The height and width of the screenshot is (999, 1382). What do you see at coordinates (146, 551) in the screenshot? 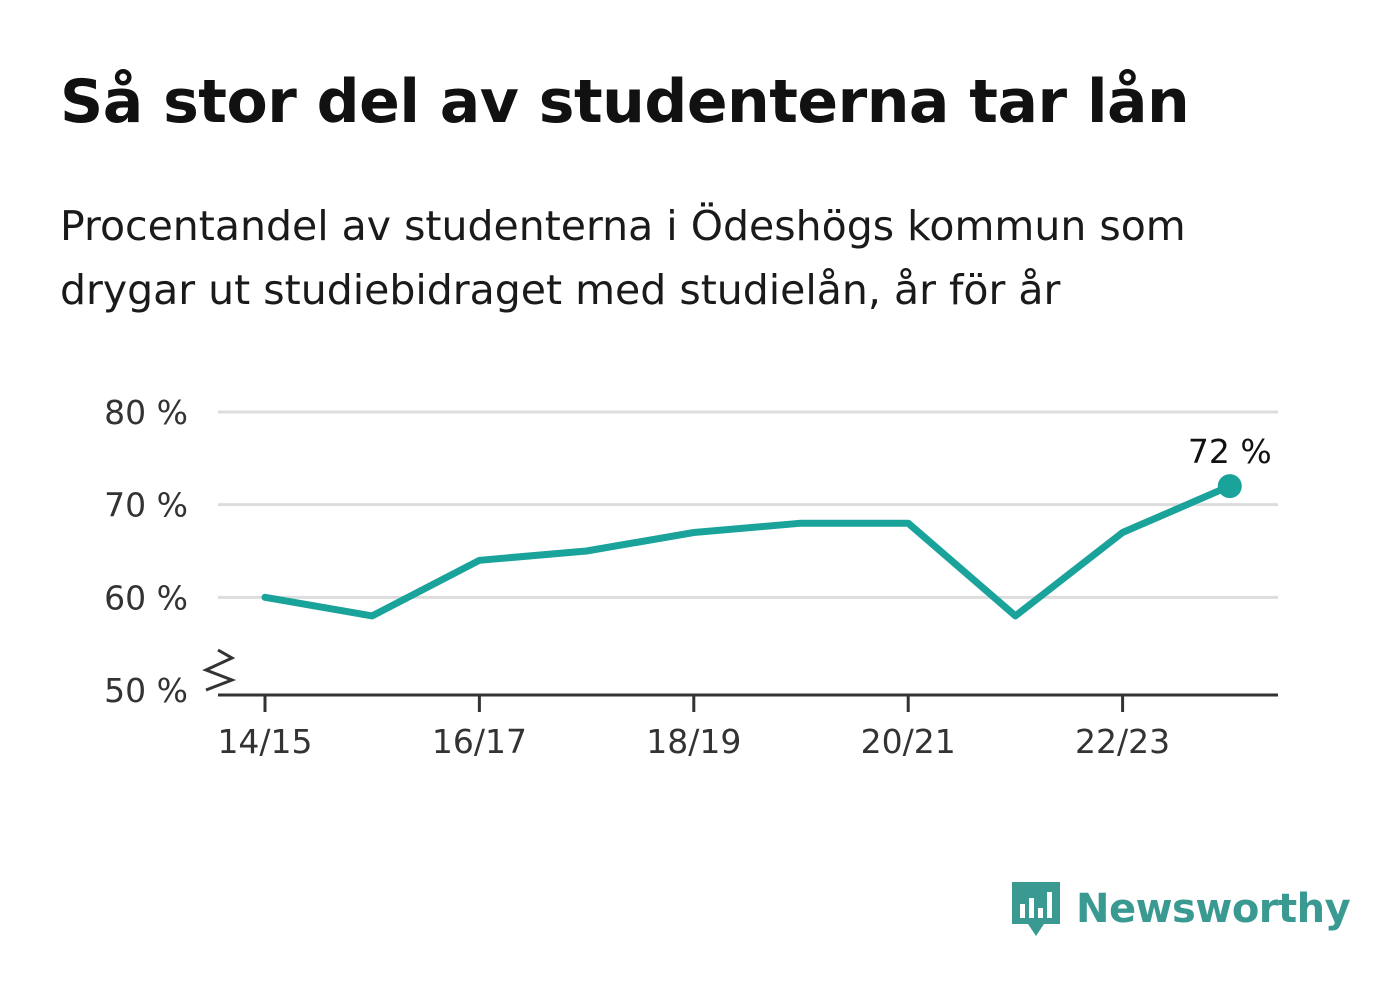
I see `y-axis-ticks: 50 % 60 % 70 % 80 %` at bounding box center [146, 551].